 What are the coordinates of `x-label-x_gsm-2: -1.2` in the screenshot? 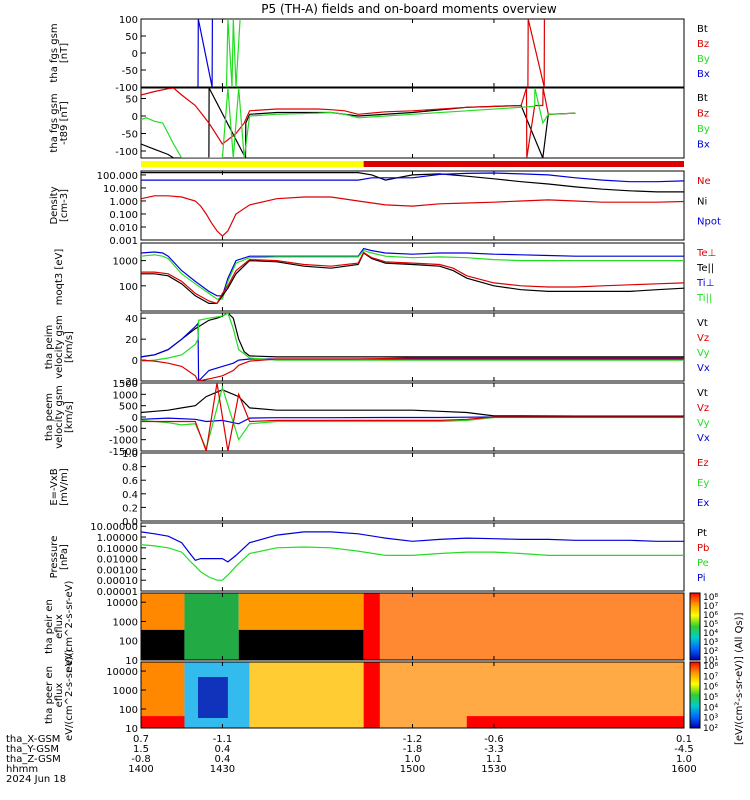 It's located at (413, 739).